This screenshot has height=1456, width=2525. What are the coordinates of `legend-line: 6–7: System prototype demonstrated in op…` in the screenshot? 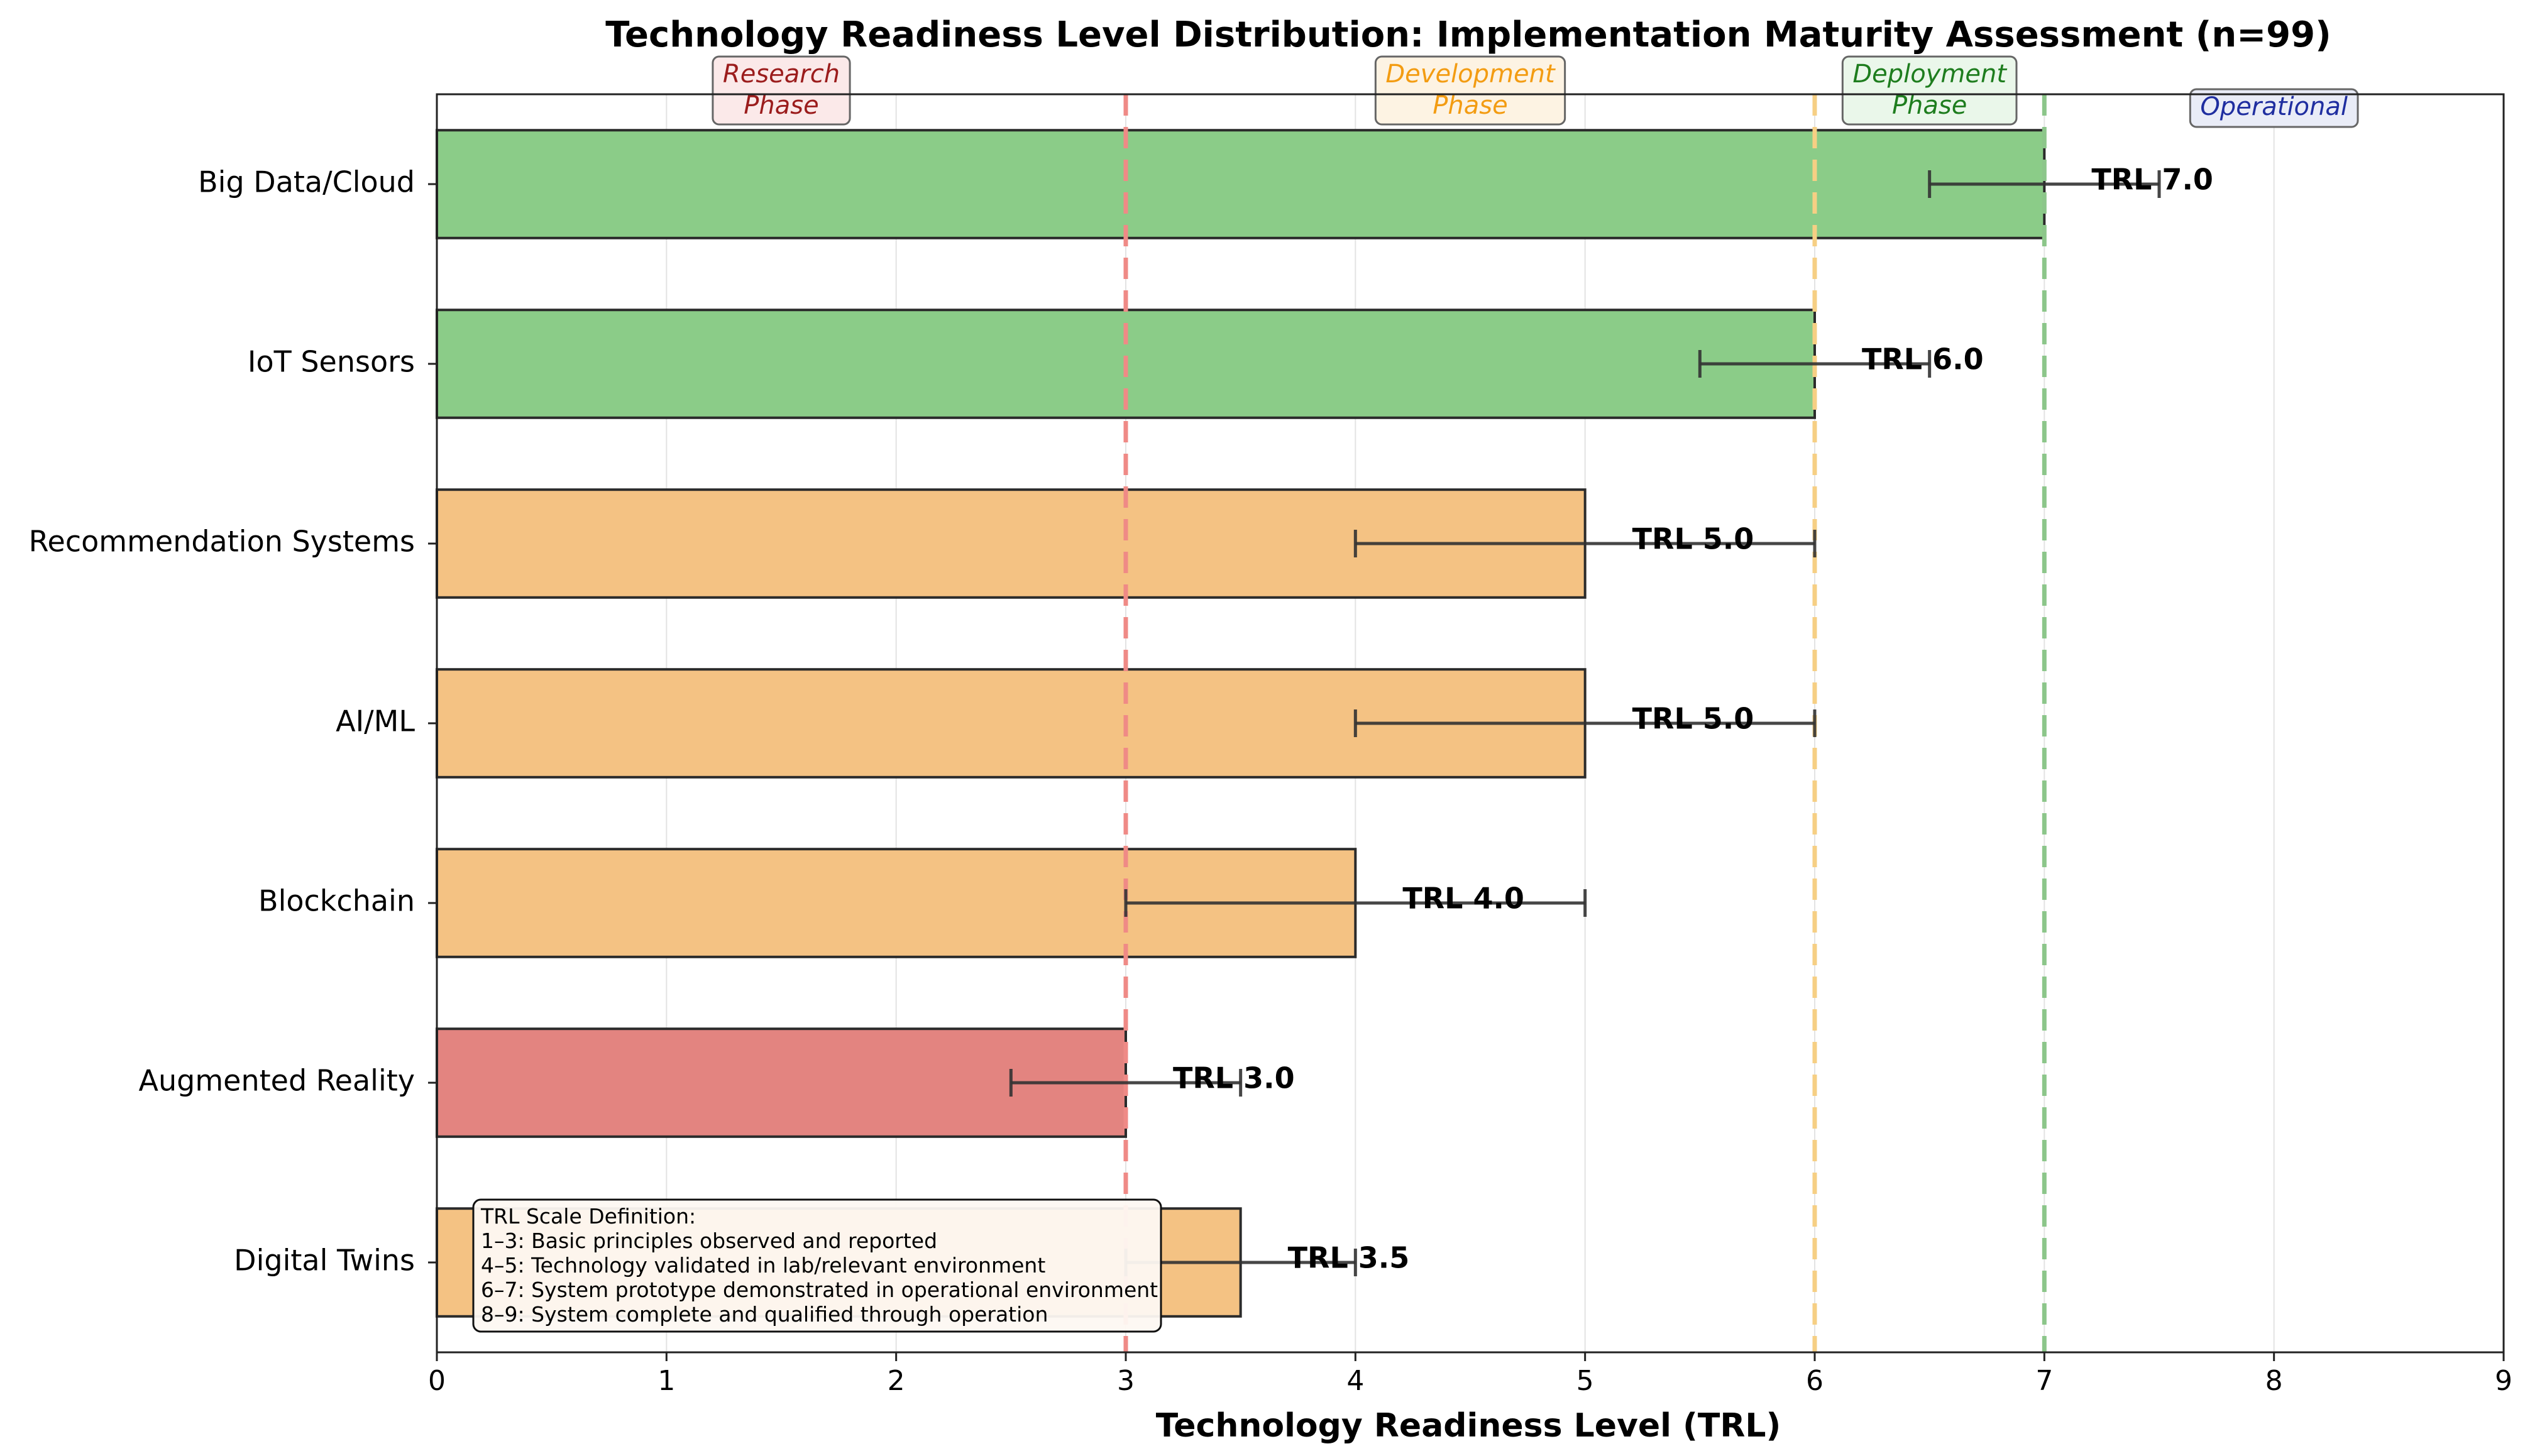 It's located at (820, 1290).